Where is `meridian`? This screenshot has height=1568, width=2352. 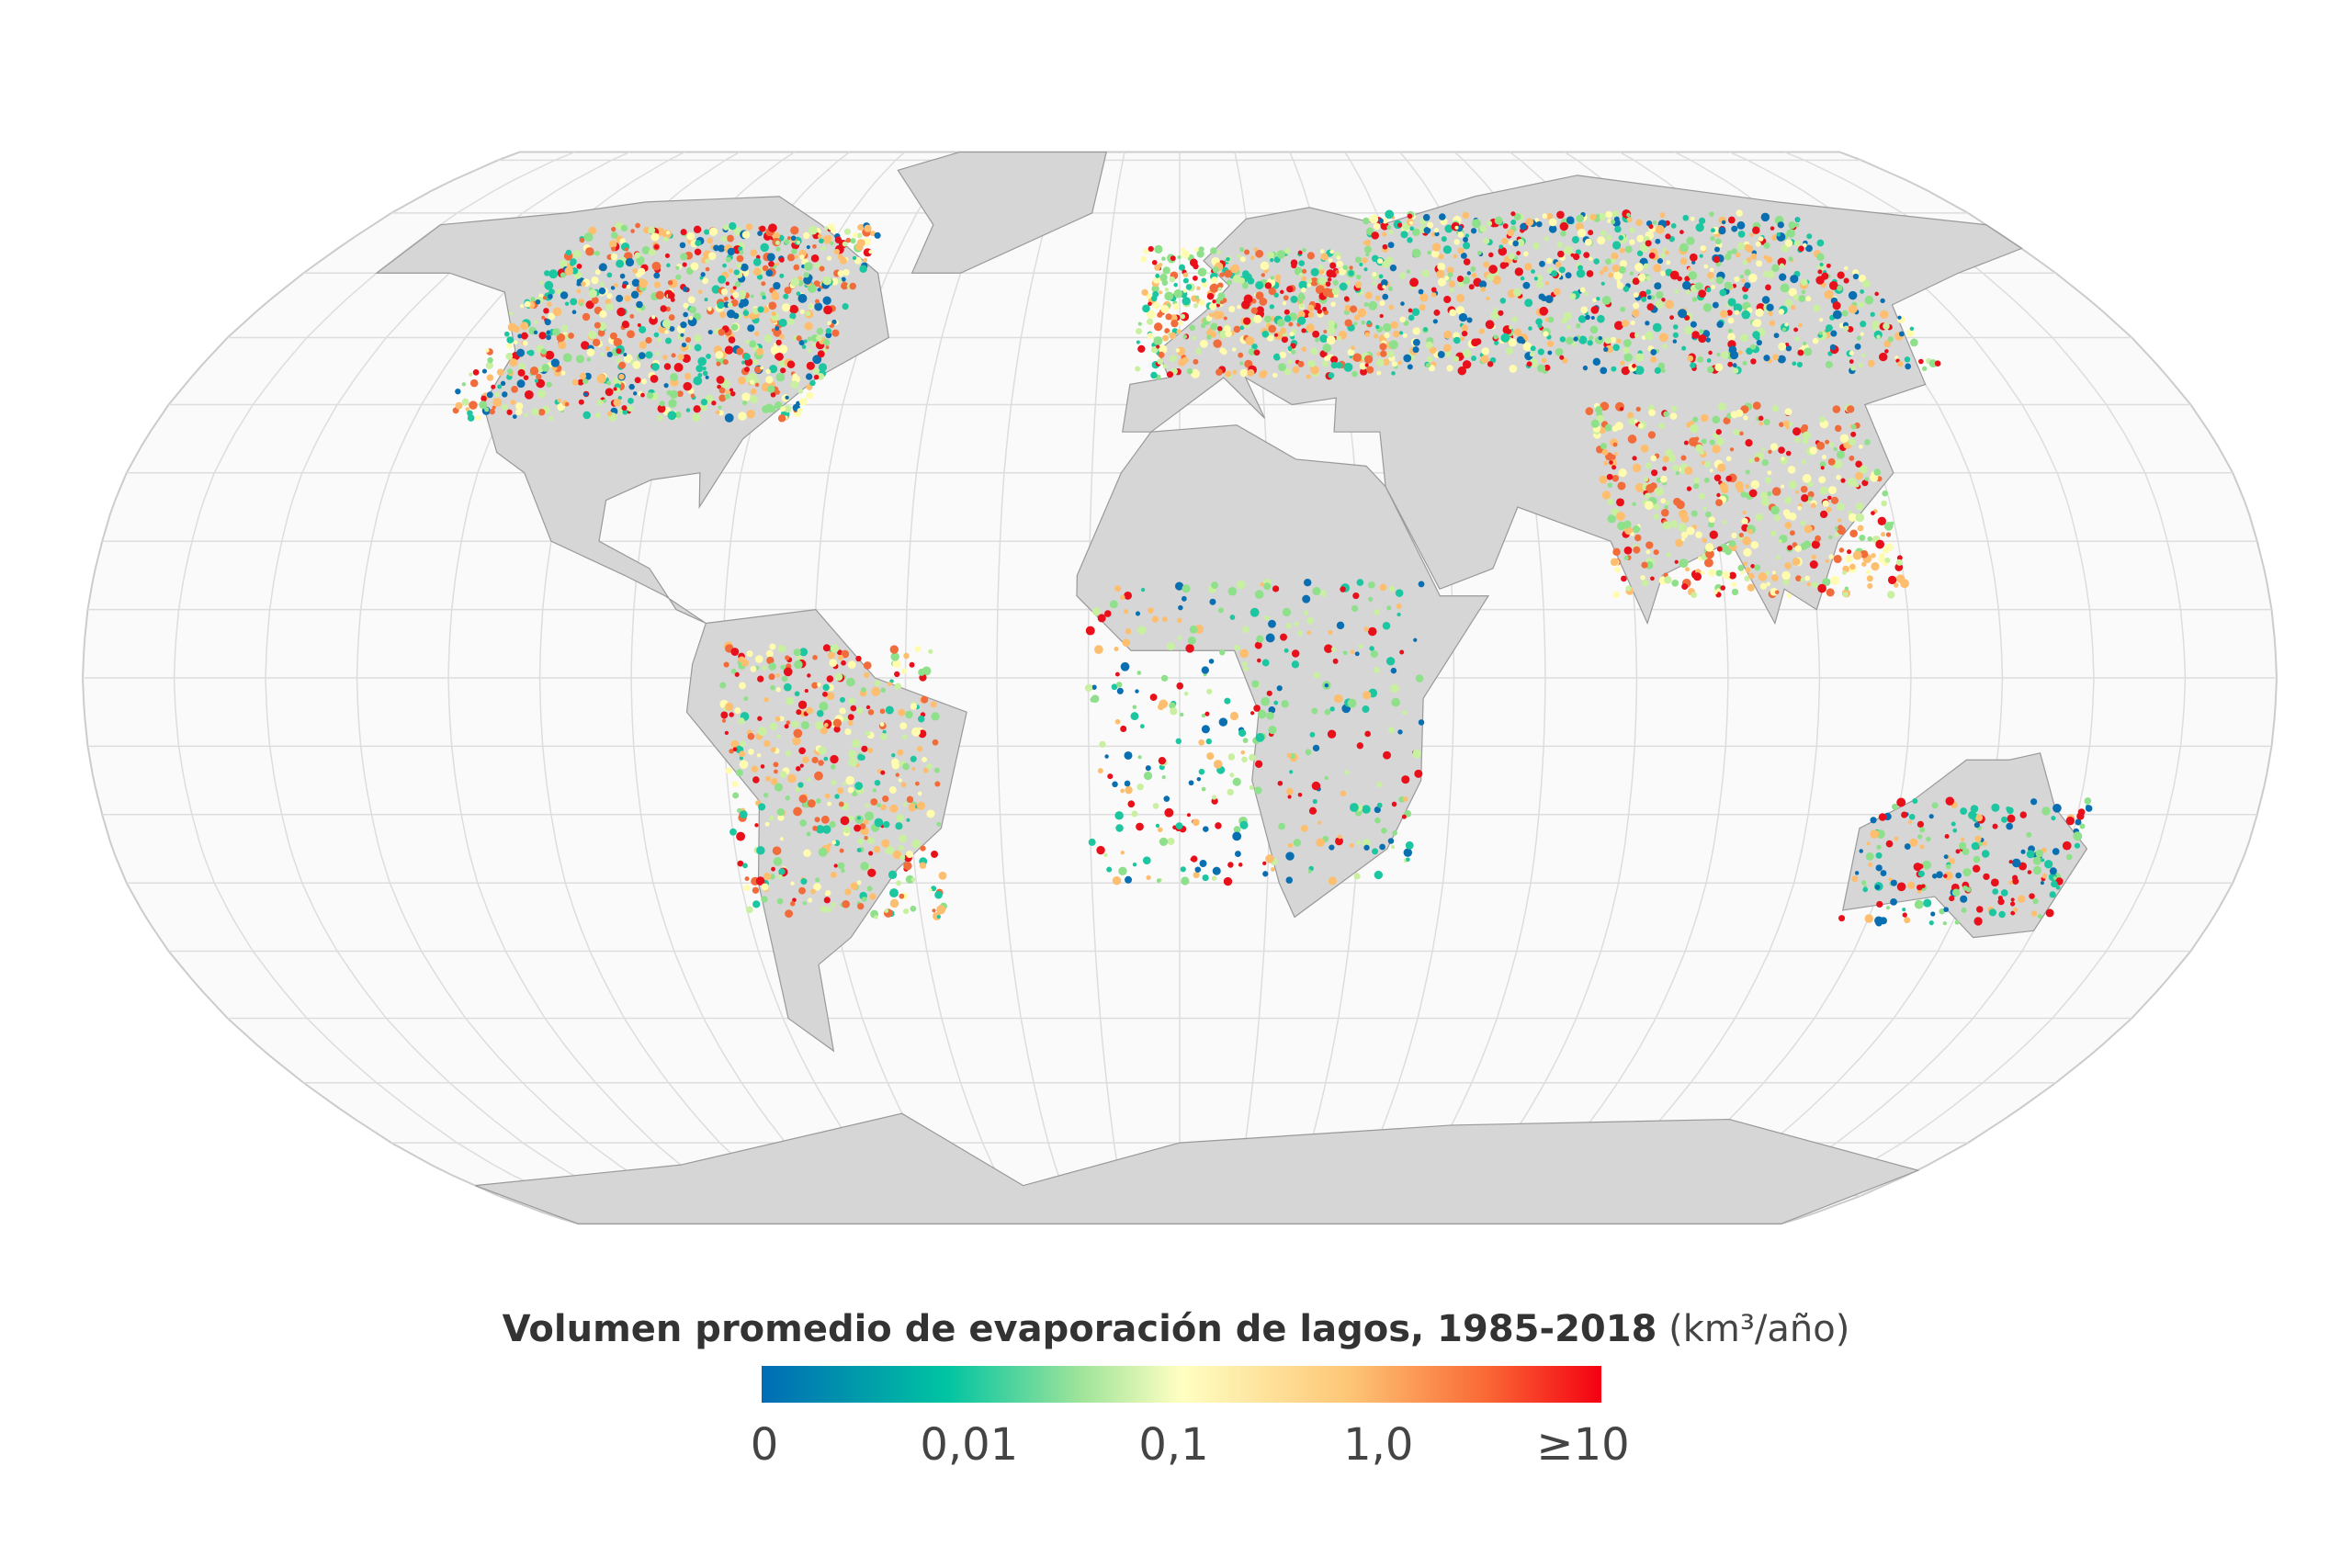
meridian is located at coordinates (1958, 687).